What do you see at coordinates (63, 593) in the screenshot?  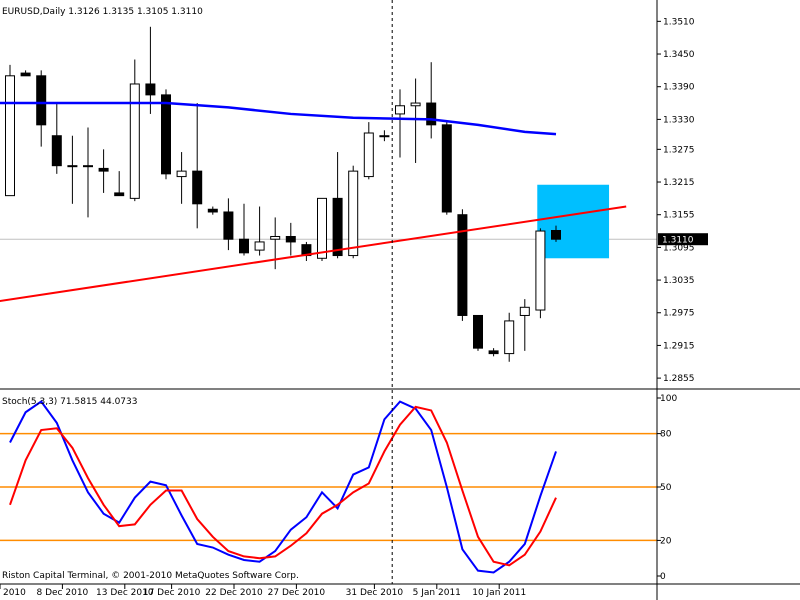 I see `x-tick-label: 8 Dec 2010` at bounding box center [63, 593].